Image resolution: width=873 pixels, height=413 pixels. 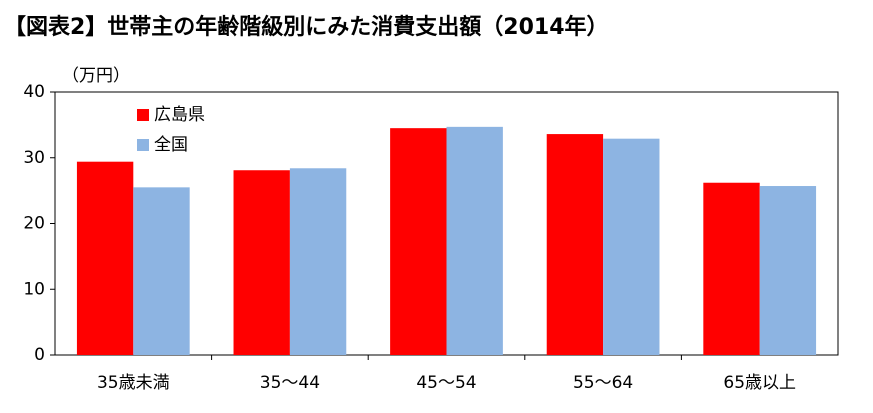 What do you see at coordinates (306, 27) in the screenshot?
I see `chart-title: 【図表2】世帯主の年齢階級別にみた消費支出額（2014年）` at bounding box center [306, 27].